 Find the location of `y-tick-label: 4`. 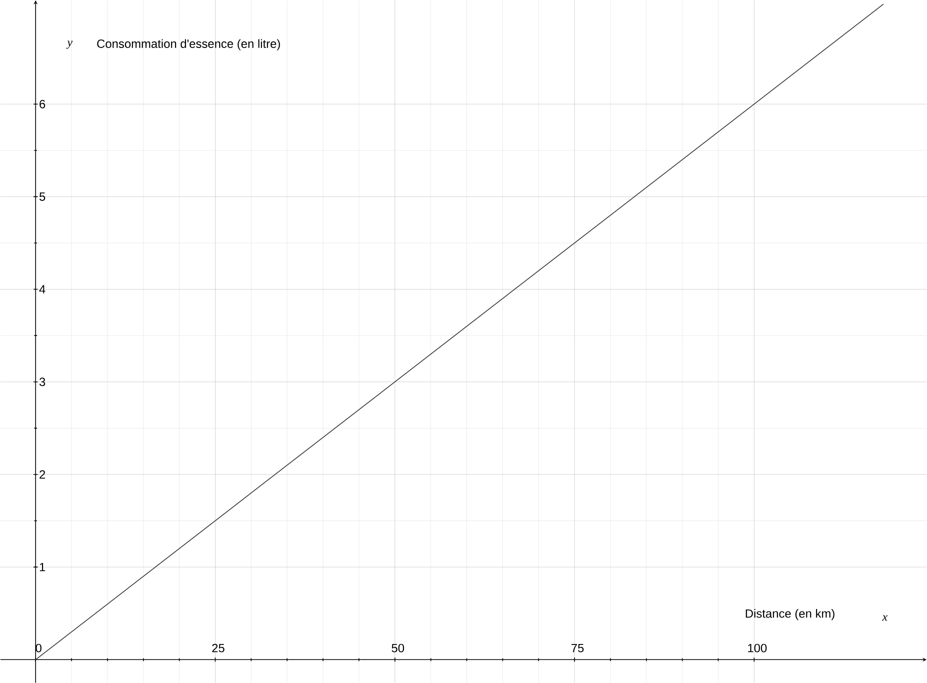

y-tick-label: 4 is located at coordinates (42, 289).